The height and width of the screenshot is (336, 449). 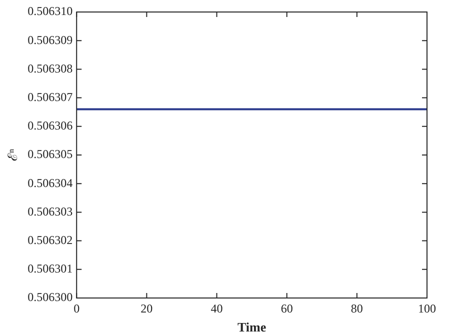 What do you see at coordinates (12, 155) in the screenshot?
I see `y-axis-title: ℰⁿ` at bounding box center [12, 155].